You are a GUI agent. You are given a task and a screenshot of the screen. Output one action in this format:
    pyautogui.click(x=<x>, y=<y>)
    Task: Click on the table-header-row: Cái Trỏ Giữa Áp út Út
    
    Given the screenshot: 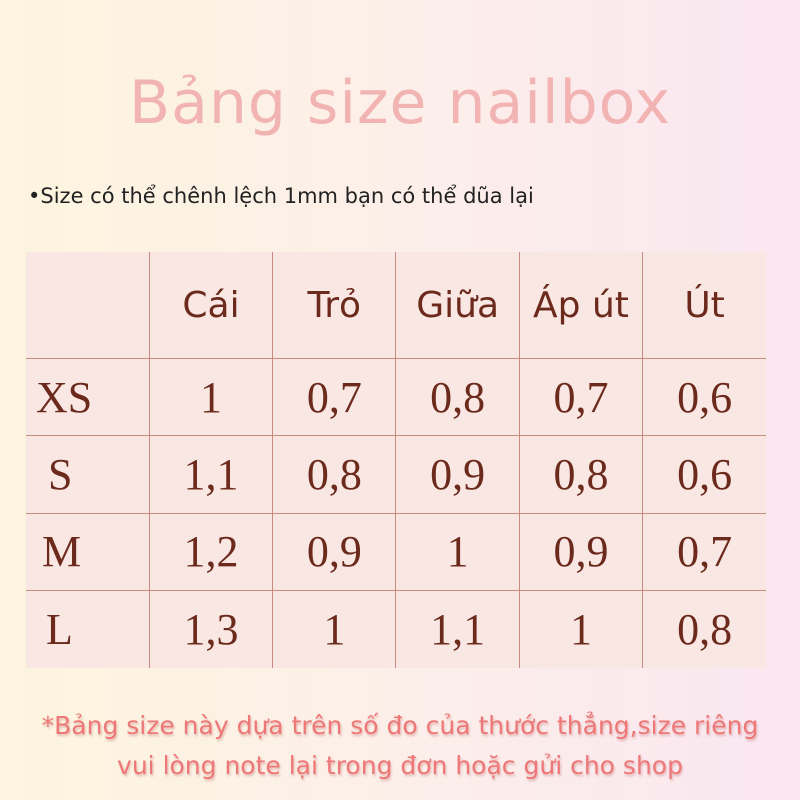 What is the action you would take?
    pyautogui.click(x=396, y=305)
    